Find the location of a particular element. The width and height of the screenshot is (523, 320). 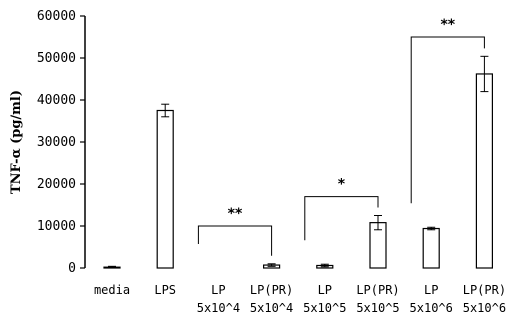

x-tick-label: LPS is located at coordinates (165, 290).